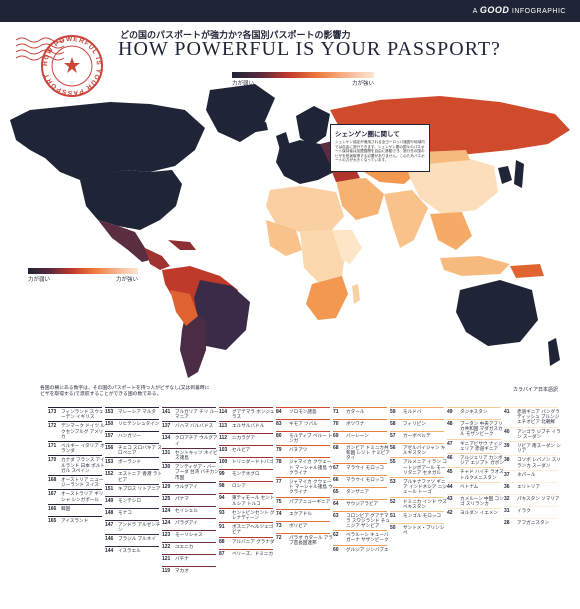 The height and width of the screenshot is (609, 580). I want to click on rank-entry: 141 ブルガリア チリ ルーマニア, so click(191, 413).